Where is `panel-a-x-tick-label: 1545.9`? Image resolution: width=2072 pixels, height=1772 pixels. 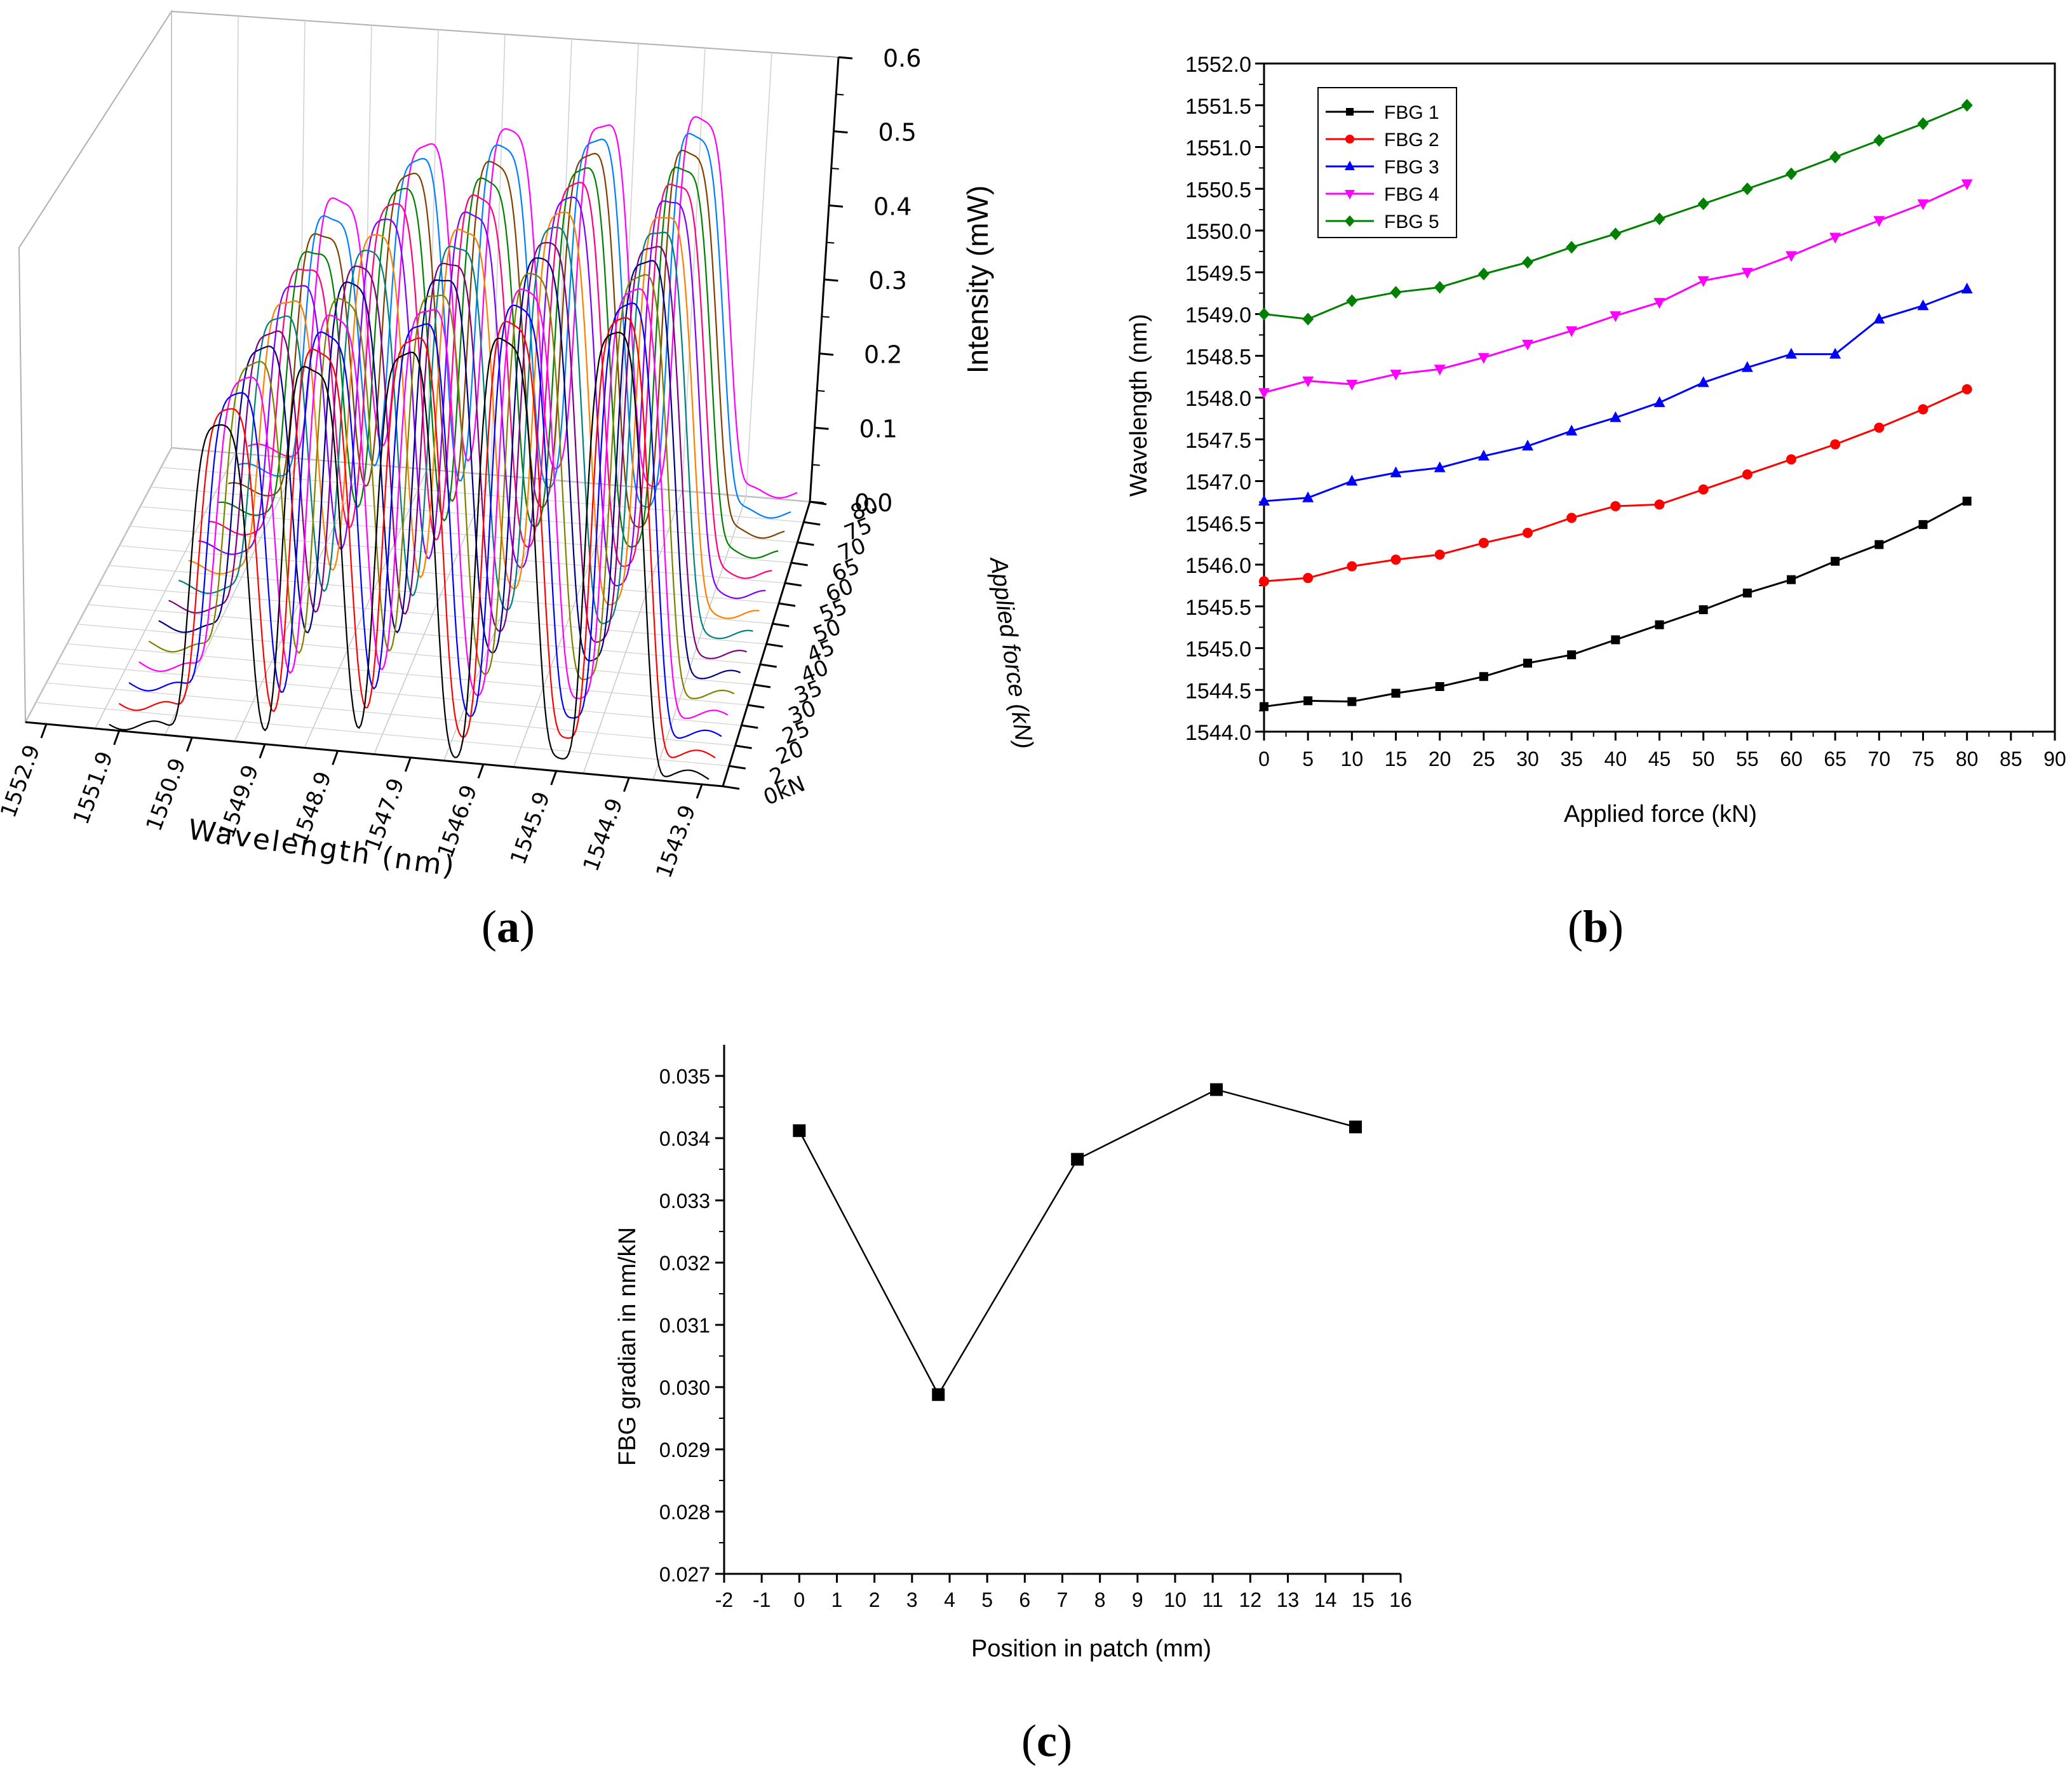
panel-a-x-tick-label: 1545.9 is located at coordinates (530, 828).